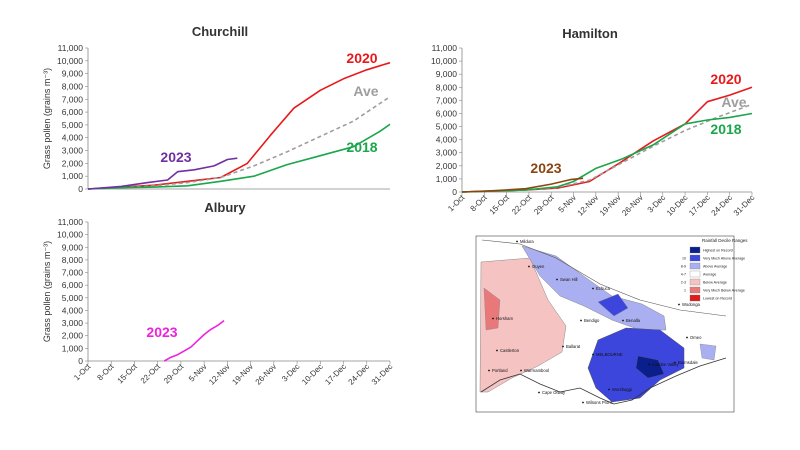 Image resolution: width=800 pixels, height=450 pixels. Describe the element at coordinates (504, 318) in the screenshot. I see `map-place-label: Horsham` at that location.